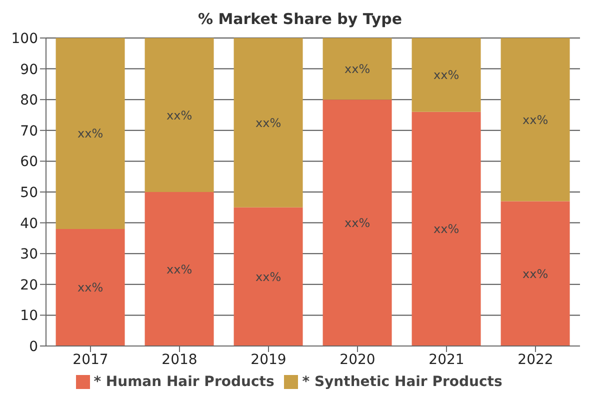 The height and width of the screenshot is (400, 600). What do you see at coordinates (446, 360) in the screenshot?
I see `x-tick-label: 2021` at bounding box center [446, 360].